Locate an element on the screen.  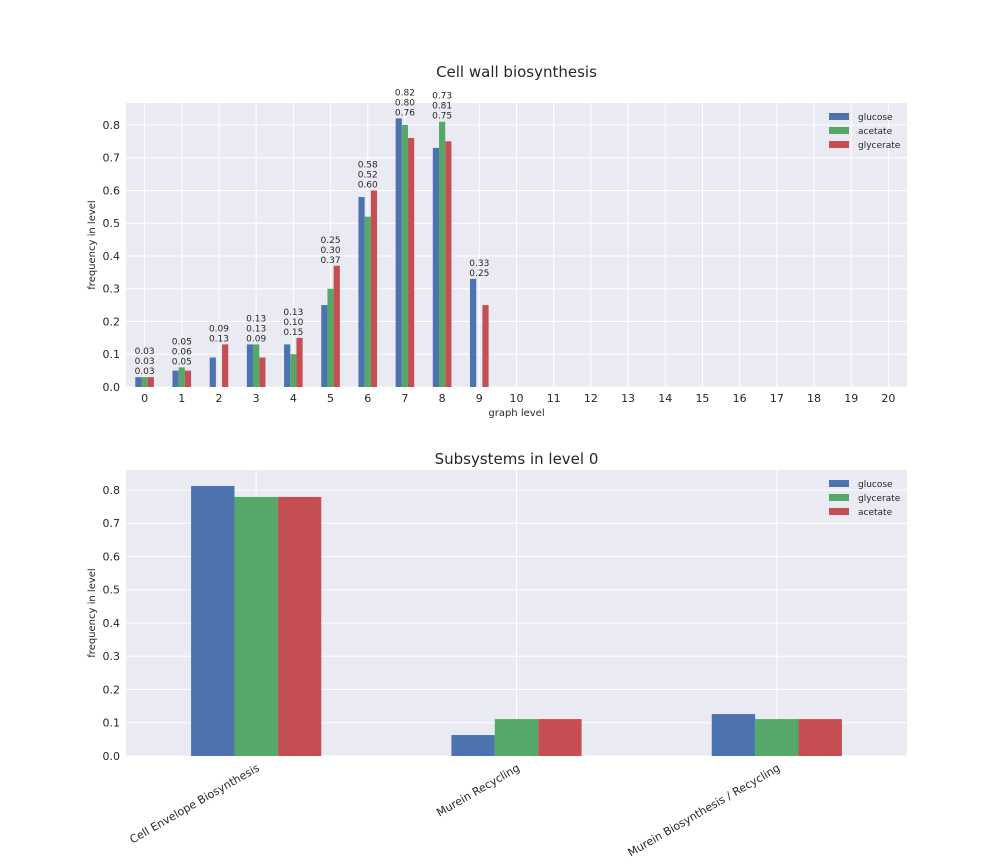
x-tick-label: 1 is located at coordinates (181, 398).